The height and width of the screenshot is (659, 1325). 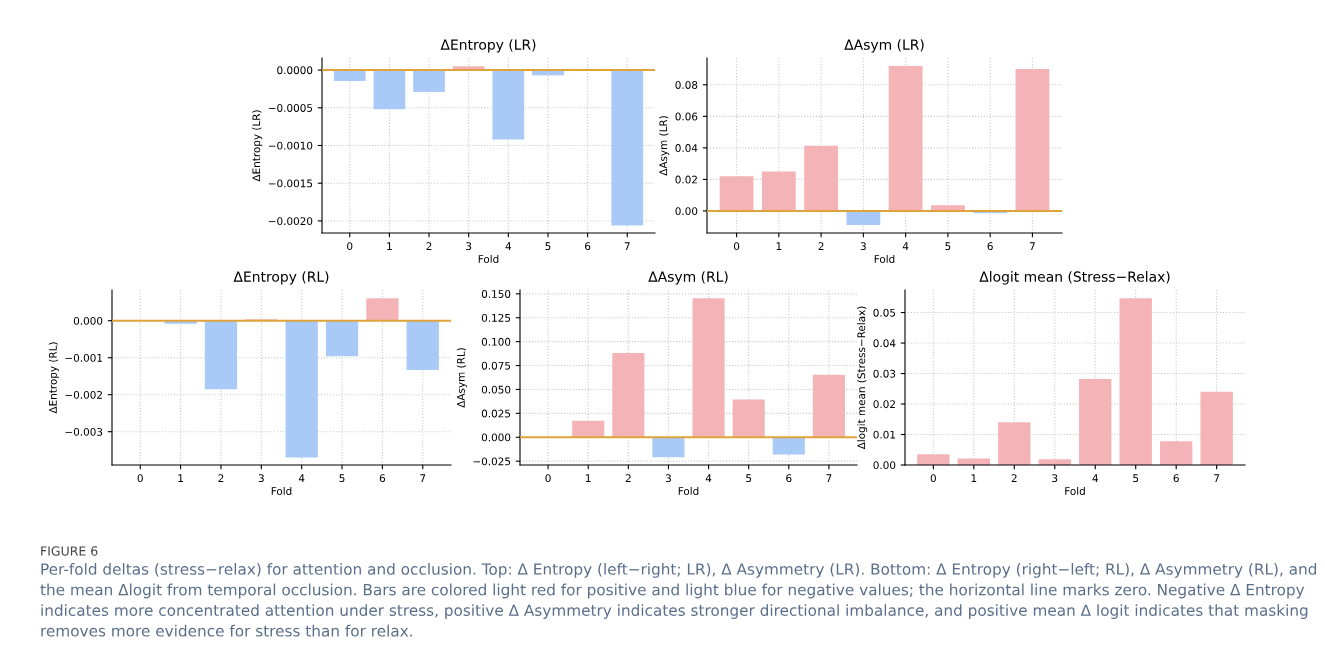 What do you see at coordinates (884, 373) in the screenshot?
I see `y-tick-label: 0.03` at bounding box center [884, 373].